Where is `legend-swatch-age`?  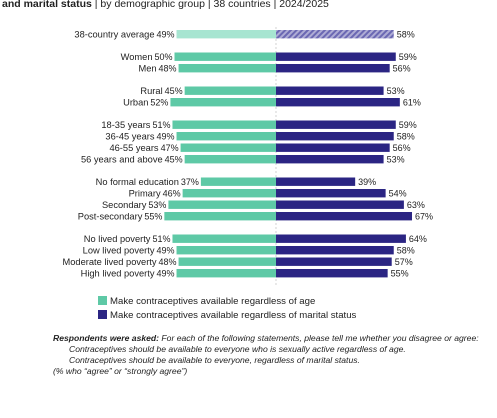 legend-swatch-age is located at coordinates (102, 300).